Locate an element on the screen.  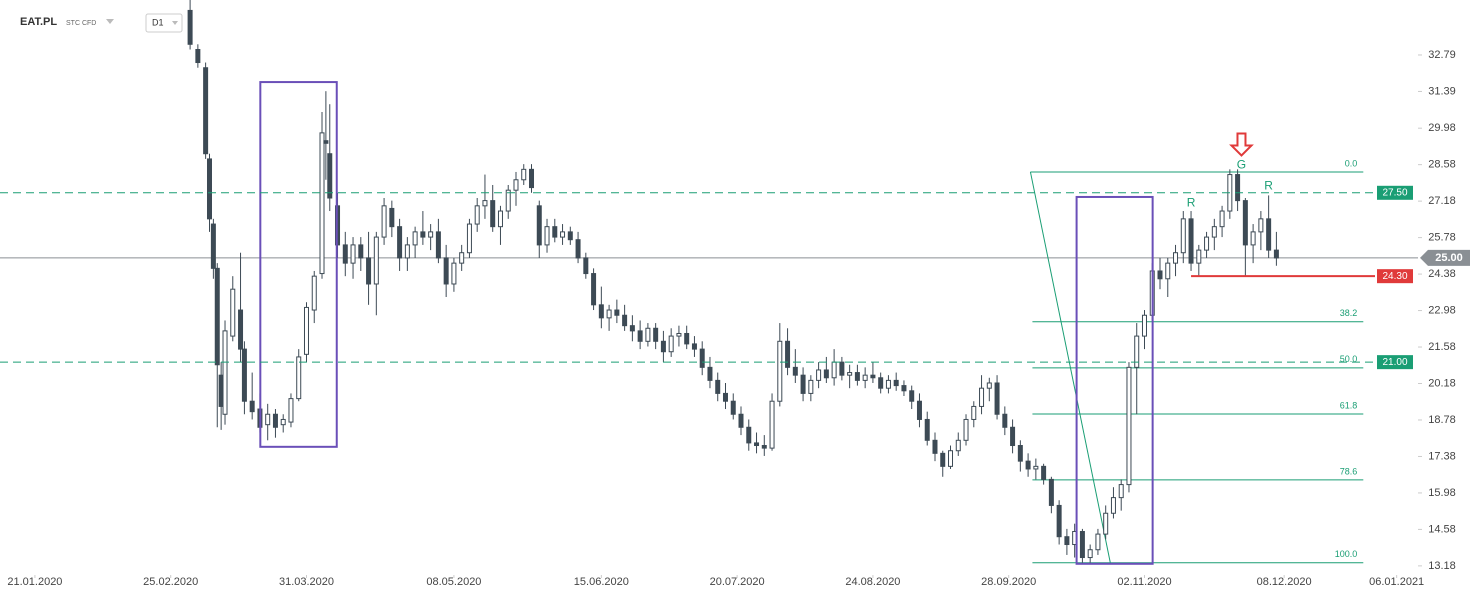
interval: D1 is located at coordinates (158, 22).